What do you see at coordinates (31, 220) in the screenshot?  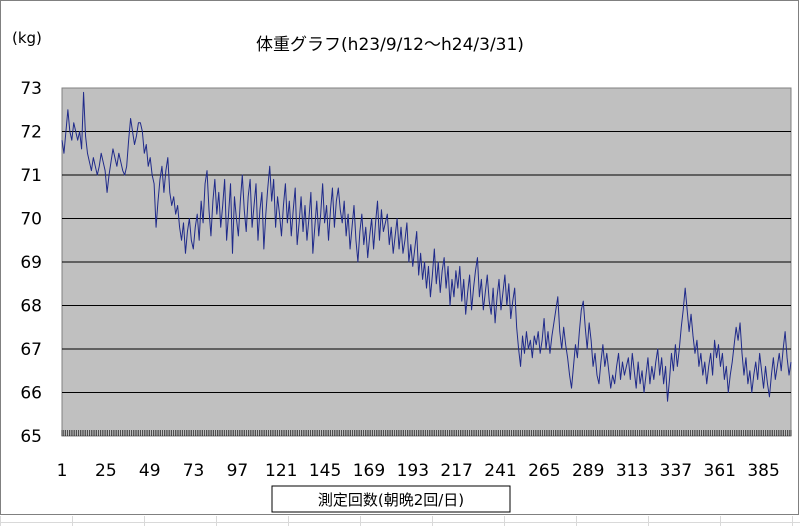 I see `y-tick-label: 70` at bounding box center [31, 220].